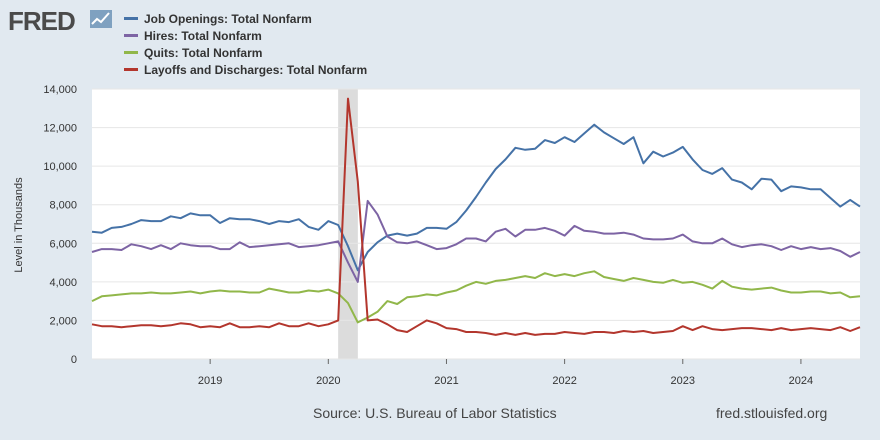 This screenshot has width=880, height=440. What do you see at coordinates (683, 381) in the screenshot?
I see `x-tick-label: 2023` at bounding box center [683, 381].